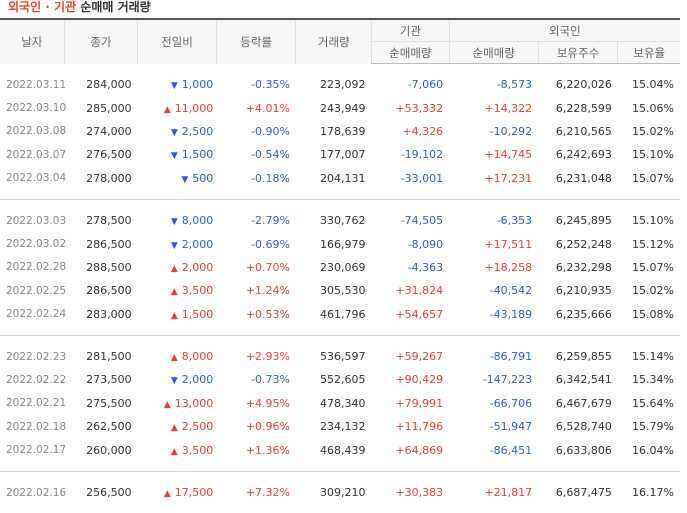  Describe the element at coordinates (256, 220) in the screenshot. I see `change-rate-cell: -2.79%` at that location.